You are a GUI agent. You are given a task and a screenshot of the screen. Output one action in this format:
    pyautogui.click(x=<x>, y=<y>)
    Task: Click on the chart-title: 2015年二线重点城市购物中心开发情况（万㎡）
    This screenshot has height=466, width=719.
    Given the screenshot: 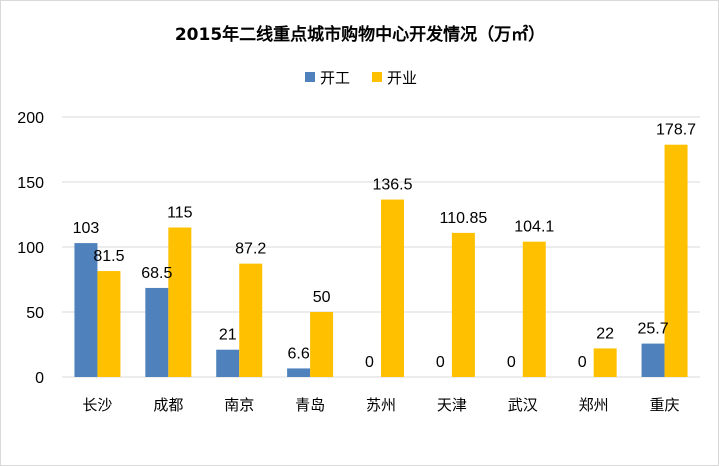 What is the action you would take?
    pyautogui.click(x=360, y=34)
    